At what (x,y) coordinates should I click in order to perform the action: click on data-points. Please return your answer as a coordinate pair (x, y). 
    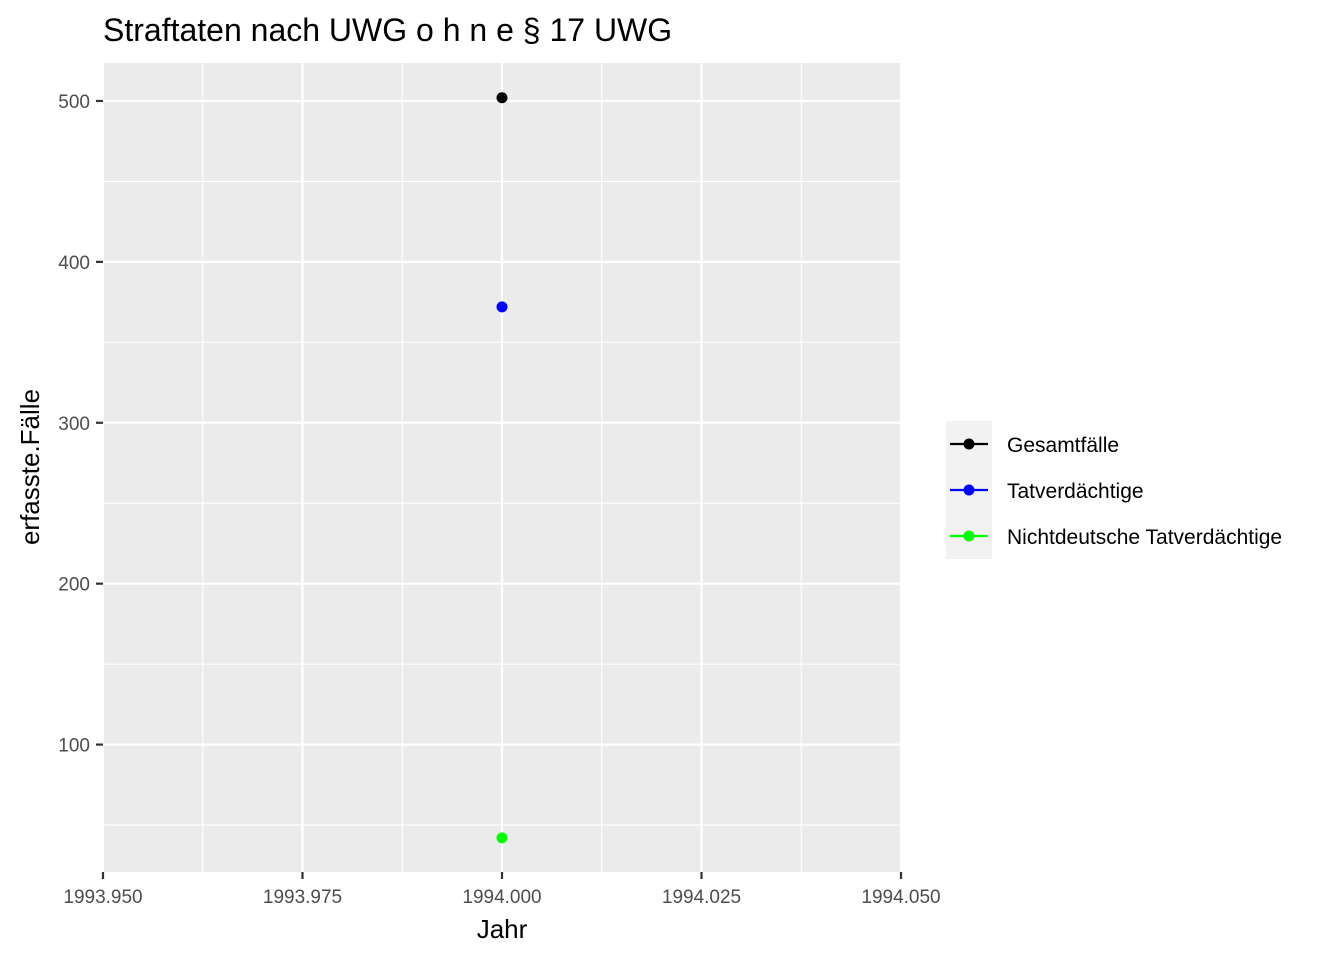
    Looking at the image, I should click on (502, 468).